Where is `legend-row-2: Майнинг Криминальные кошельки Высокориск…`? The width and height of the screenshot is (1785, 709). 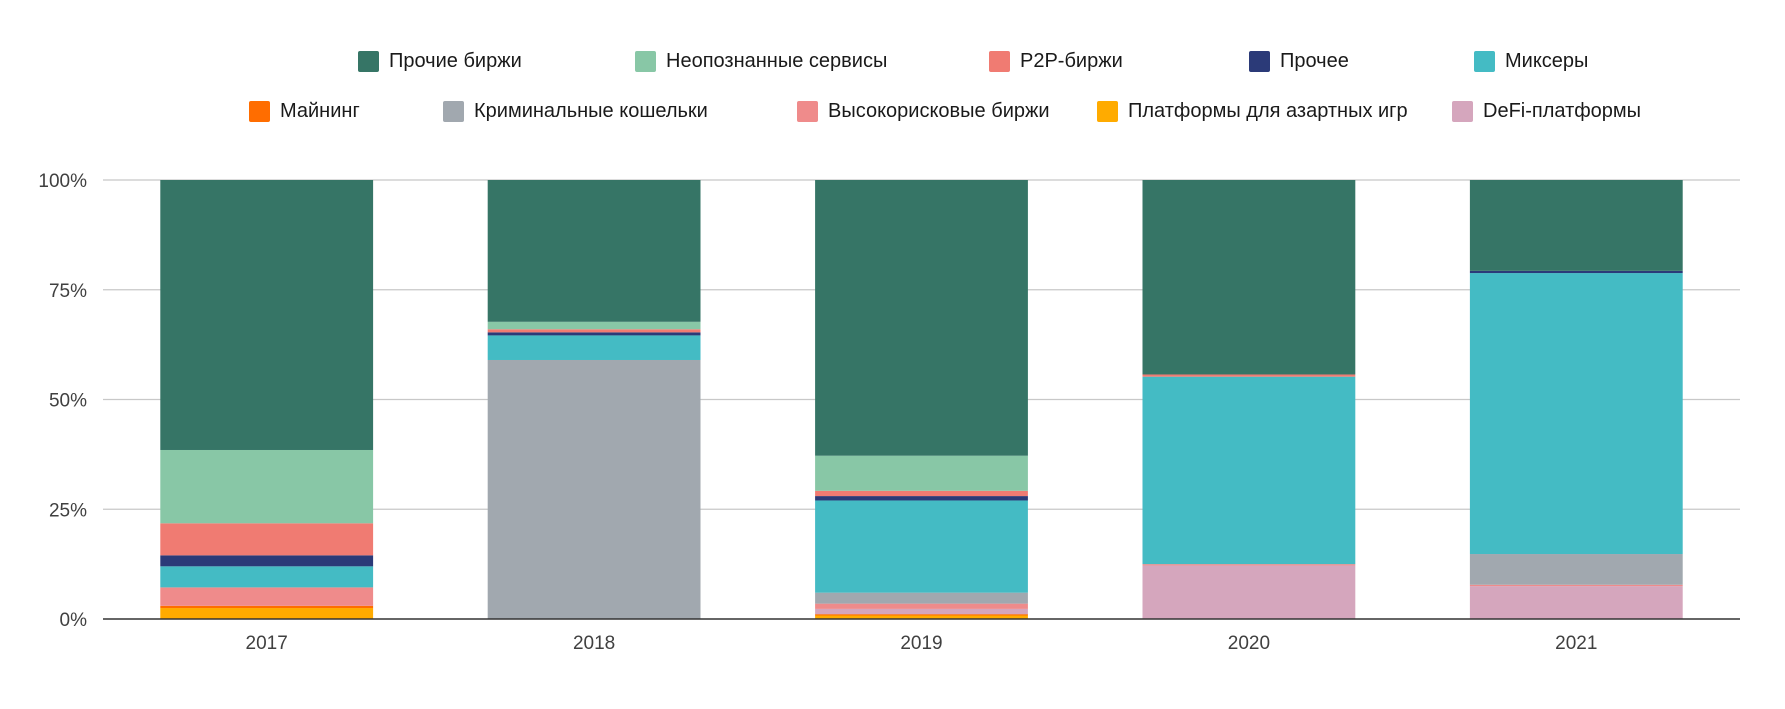
legend-row-2: Майнинг Криминальные кошельки Высокориск… is located at coordinates (892, 115).